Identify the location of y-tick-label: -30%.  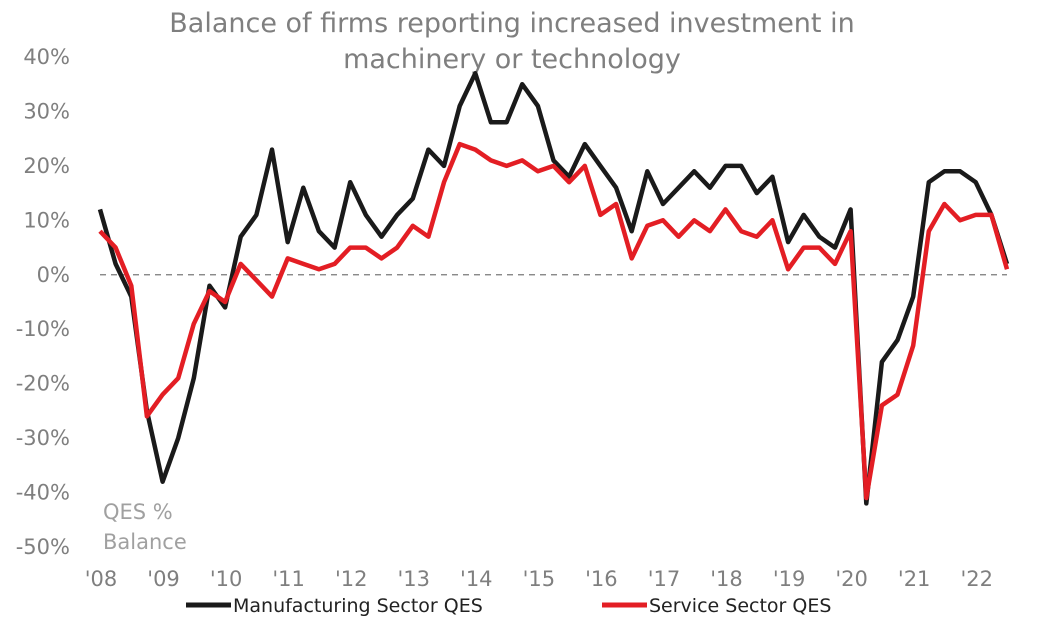
(43, 438).